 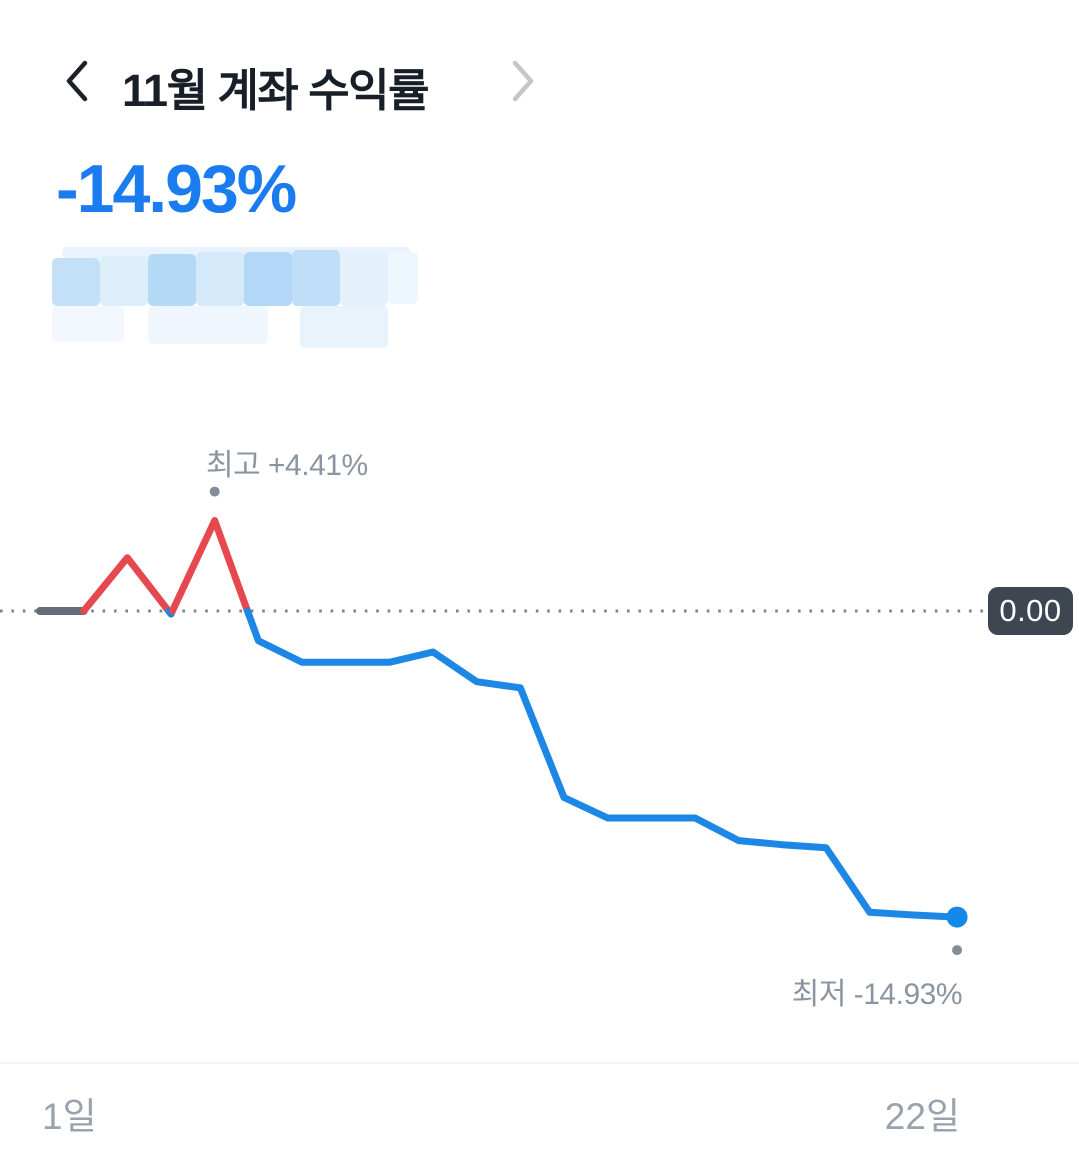 What do you see at coordinates (214, 491) in the screenshot?
I see `max-marker-dot` at bounding box center [214, 491].